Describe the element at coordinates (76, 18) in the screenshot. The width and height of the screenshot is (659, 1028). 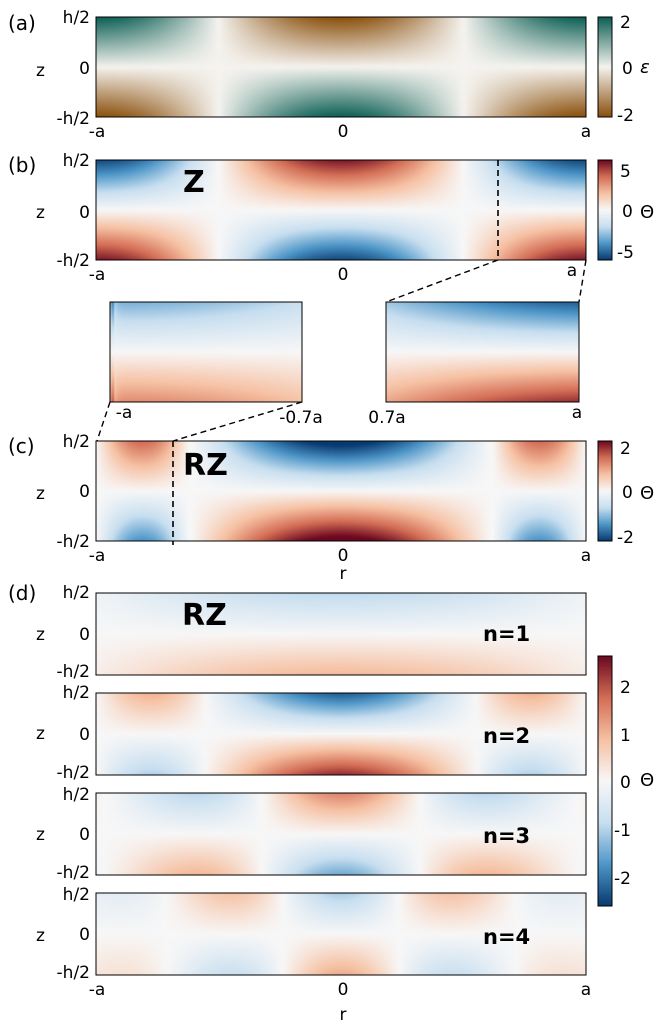
I see `panel-a-ytick-top: h/2` at that location.